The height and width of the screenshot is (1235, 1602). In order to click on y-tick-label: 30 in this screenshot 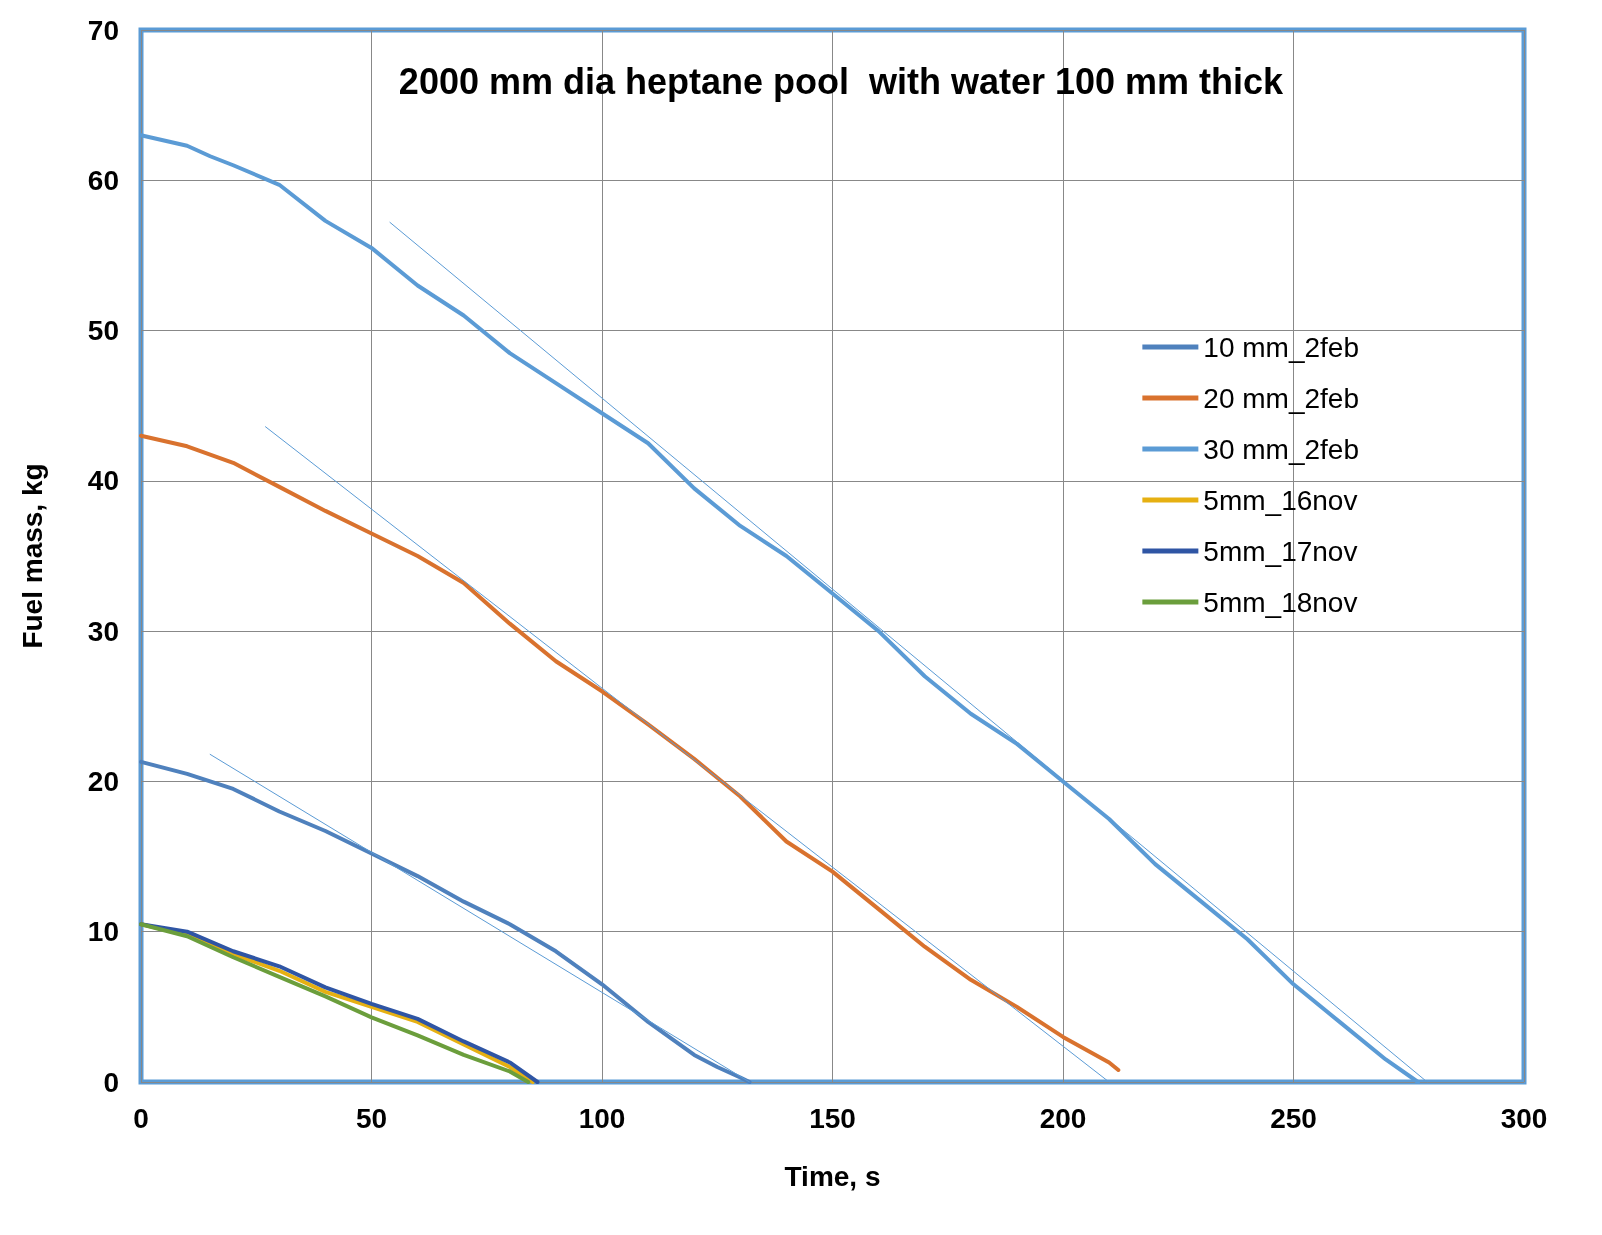, I will do `click(103, 631)`.